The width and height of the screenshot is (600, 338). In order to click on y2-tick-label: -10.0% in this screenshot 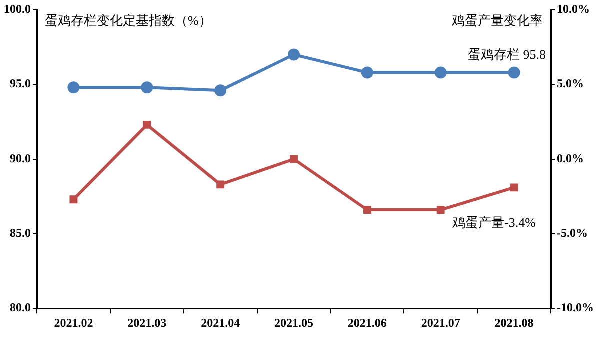, I will do `click(575, 307)`.